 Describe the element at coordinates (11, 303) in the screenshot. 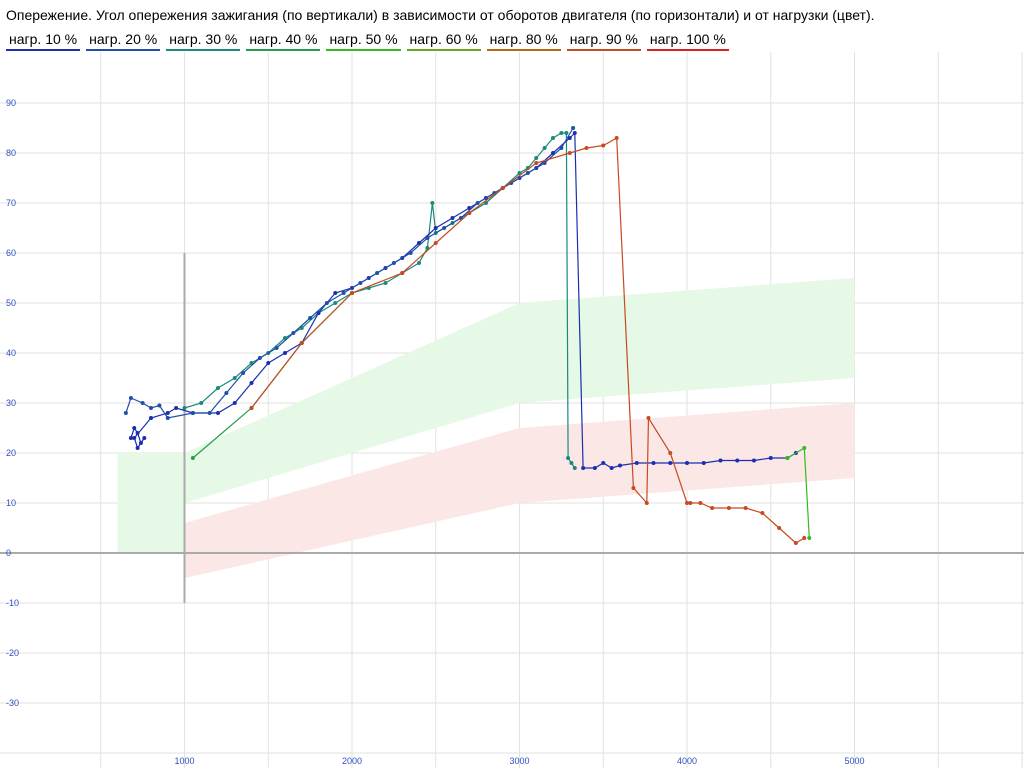

I see `y-tick-label: 50` at that location.